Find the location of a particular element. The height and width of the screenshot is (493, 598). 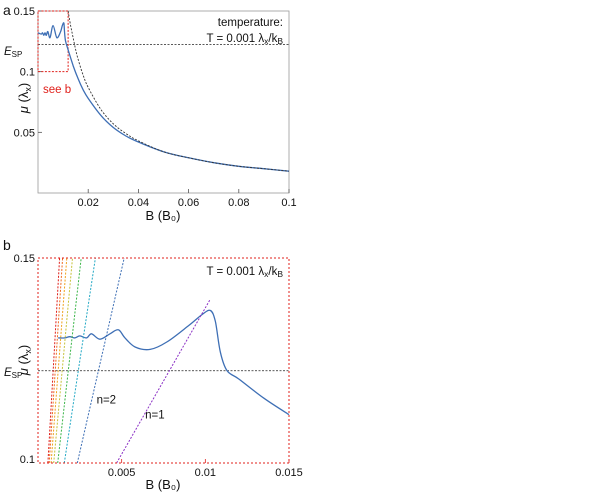

panel-b-mu-curve is located at coordinates (174, 362).